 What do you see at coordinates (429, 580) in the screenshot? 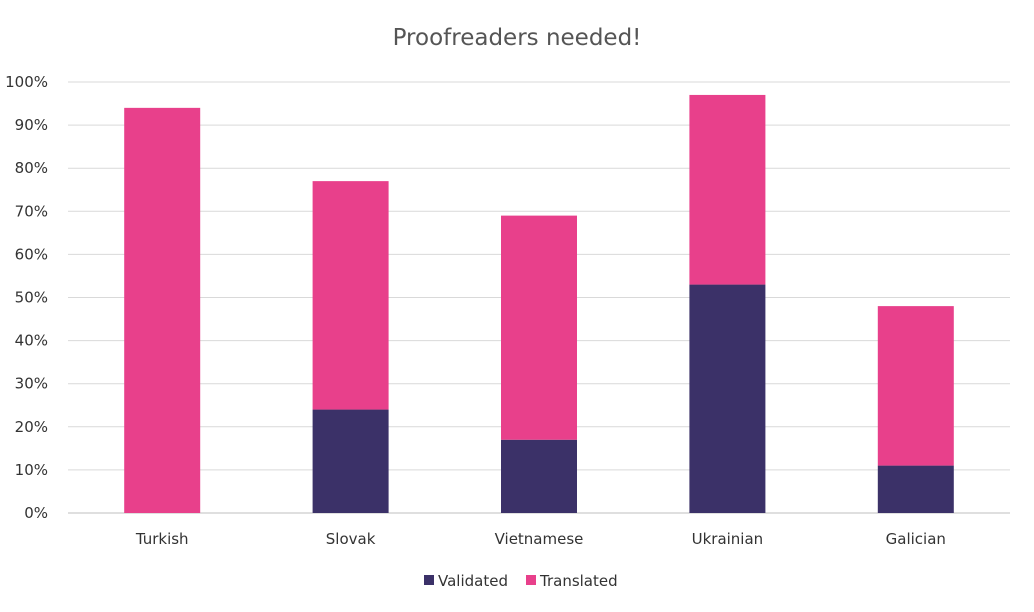
I see `legend-swatch-validated` at bounding box center [429, 580].